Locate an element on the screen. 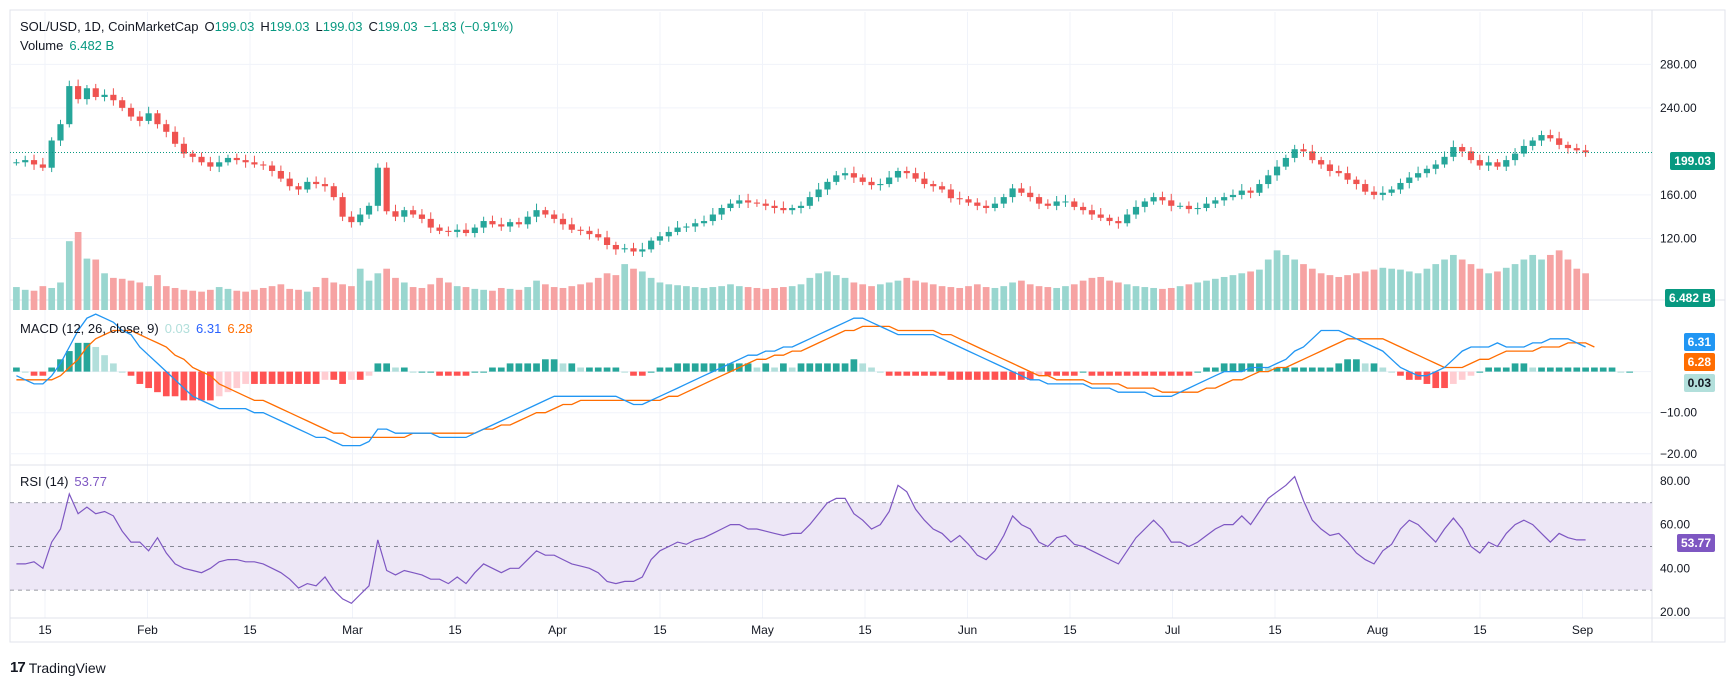 The image size is (1735, 686). macd-label: MACD (12, 26, close, 9) is located at coordinates (89, 328).